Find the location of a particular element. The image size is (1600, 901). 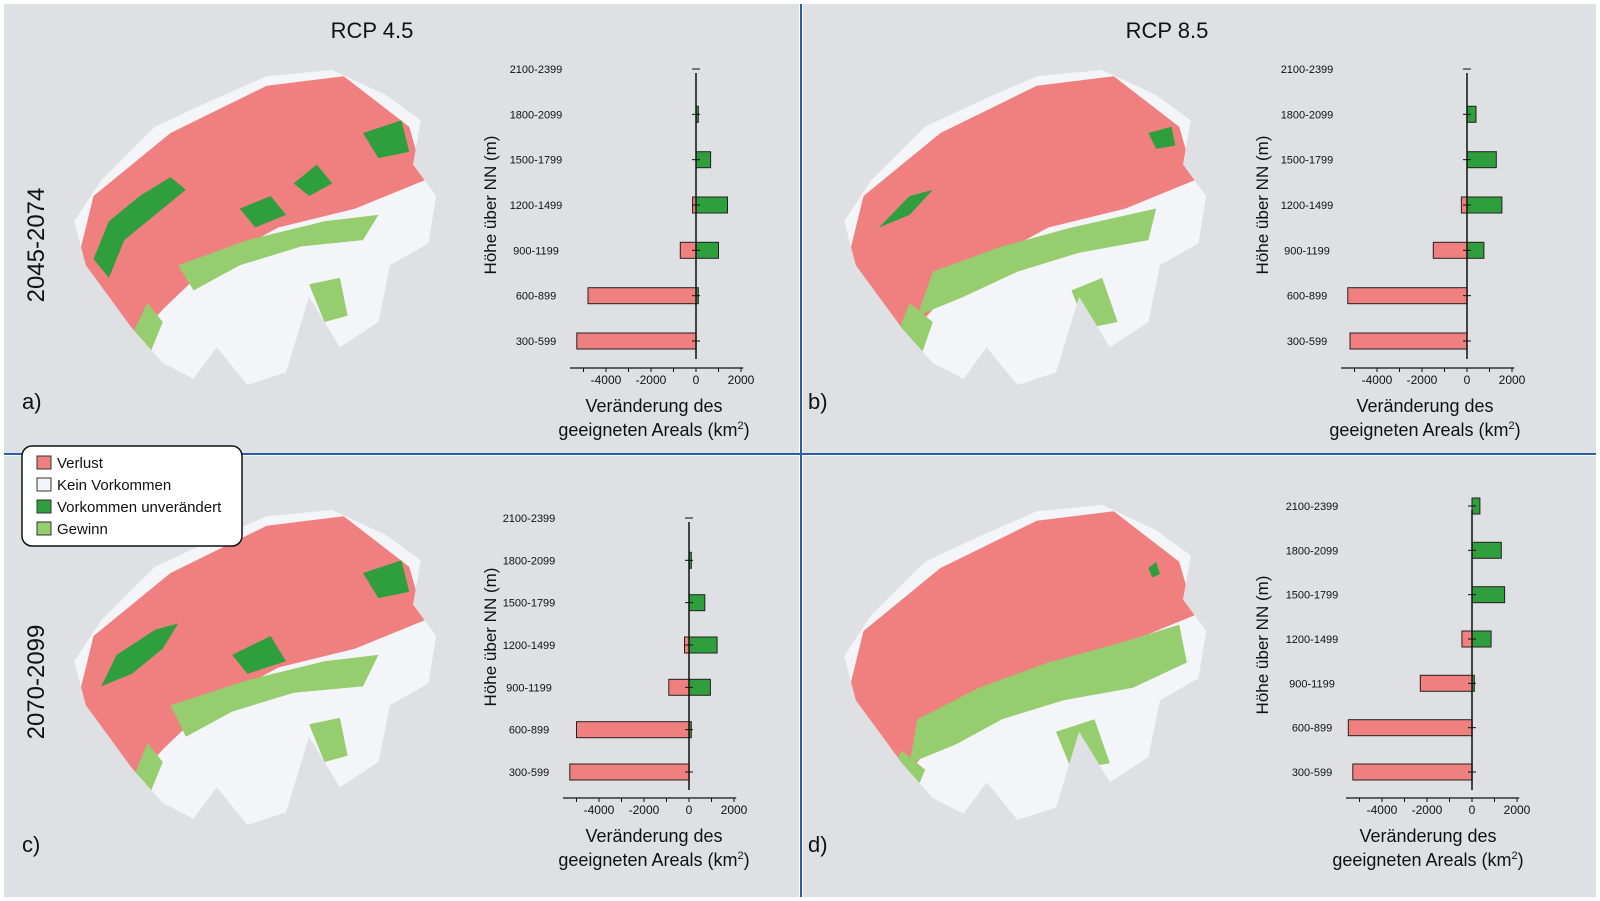

legend-swatch-gewinn is located at coordinates (44, 528).